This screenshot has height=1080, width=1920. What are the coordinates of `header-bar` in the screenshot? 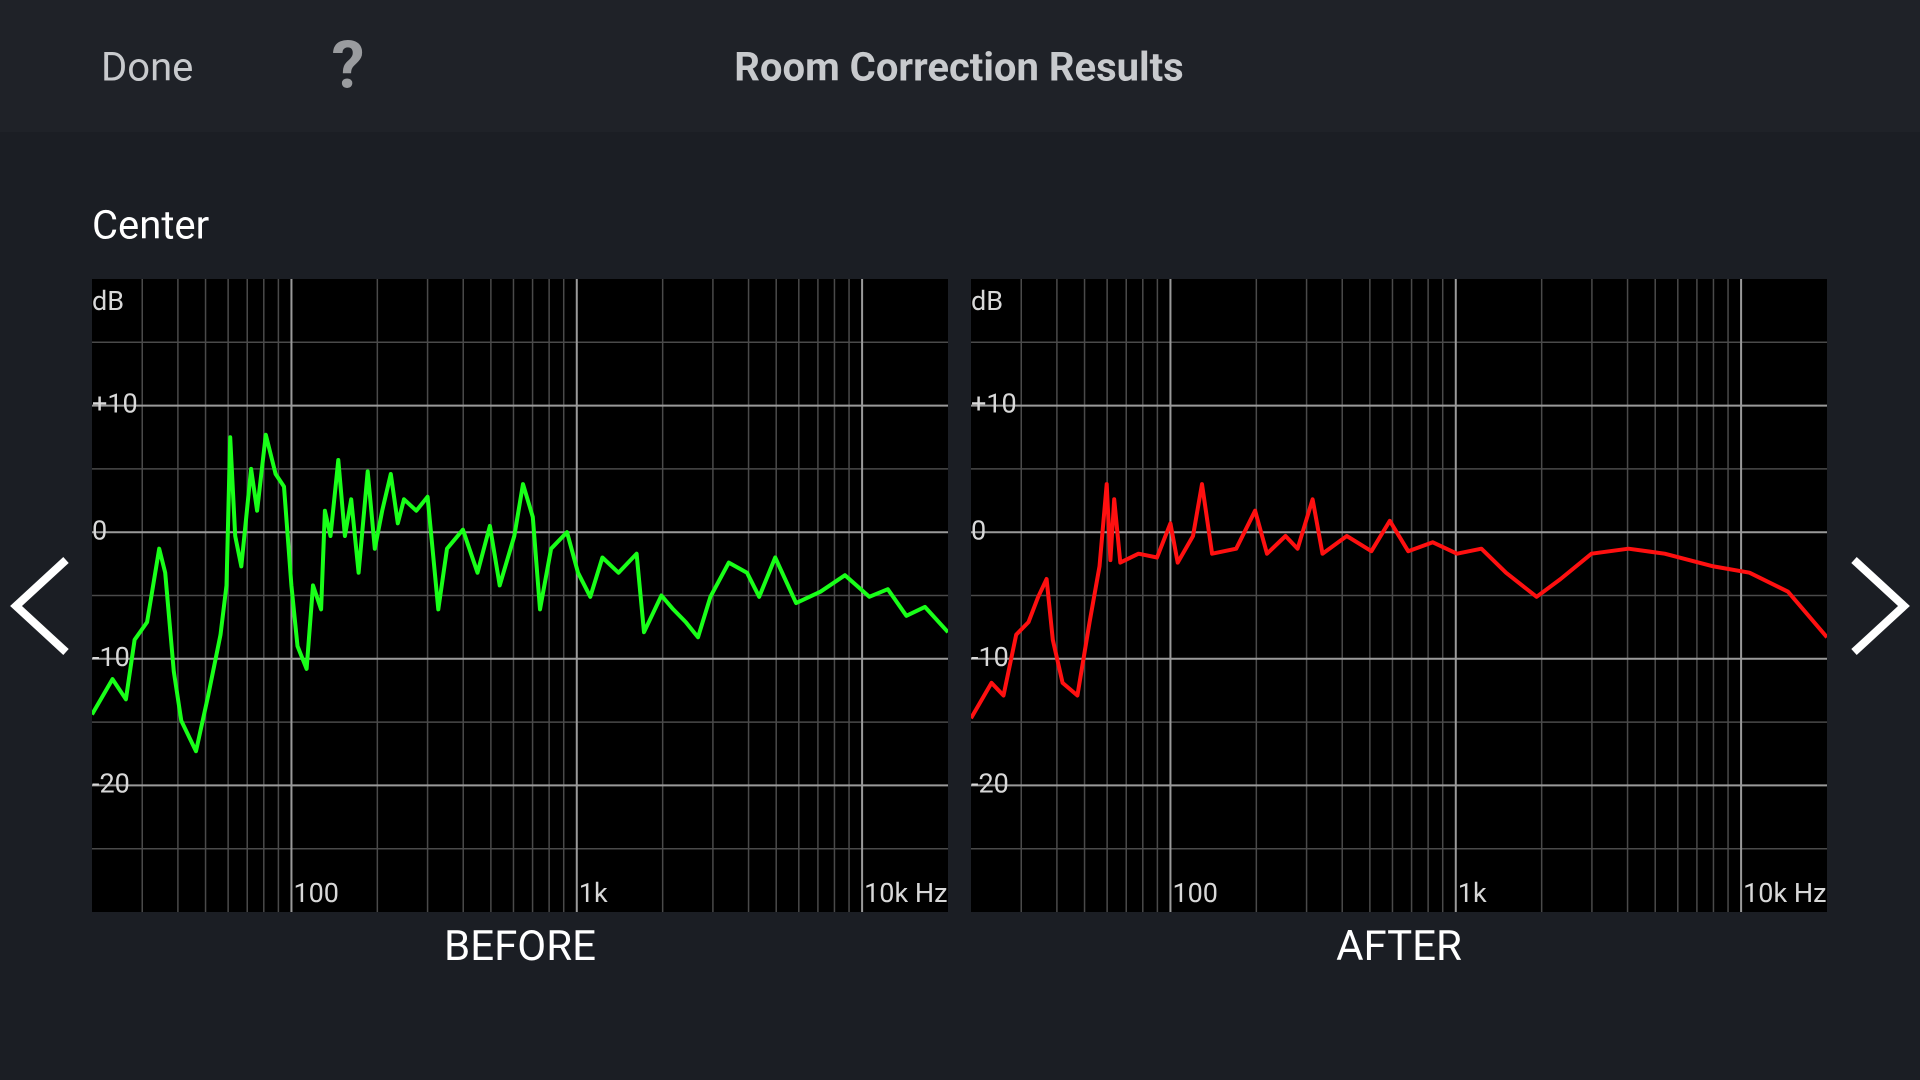 It's located at (960, 66).